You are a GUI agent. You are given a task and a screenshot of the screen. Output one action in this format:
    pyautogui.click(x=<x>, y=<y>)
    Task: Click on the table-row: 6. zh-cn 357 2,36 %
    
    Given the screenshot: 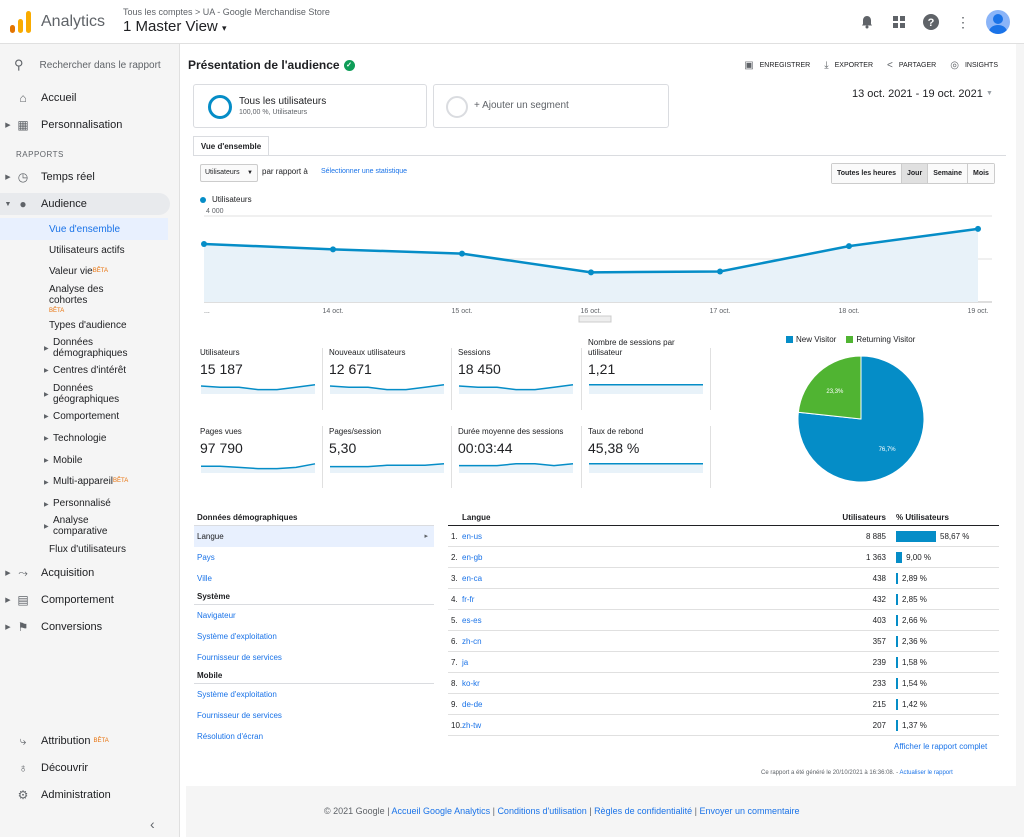 What is the action you would take?
    pyautogui.click(x=723, y=641)
    